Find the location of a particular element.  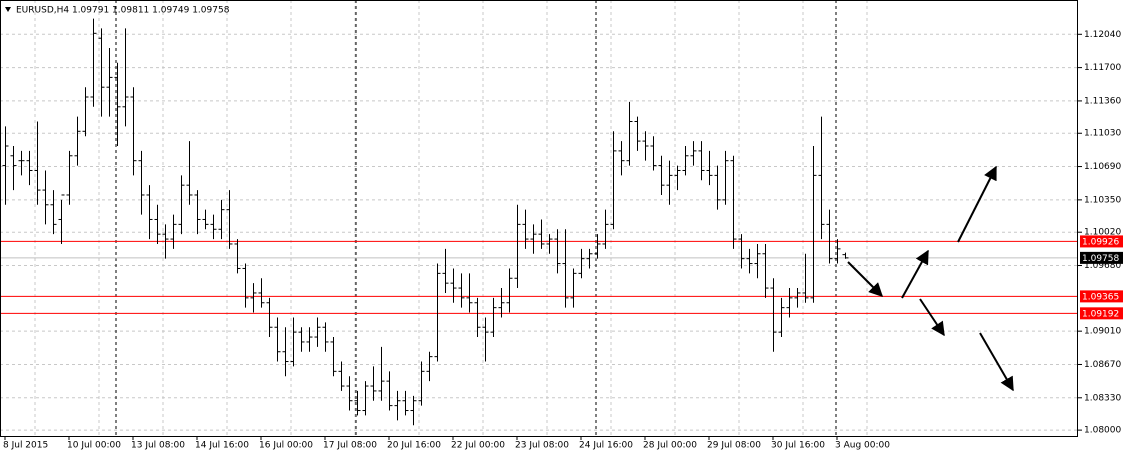

level-label: 1.09365 is located at coordinates (1100, 297).